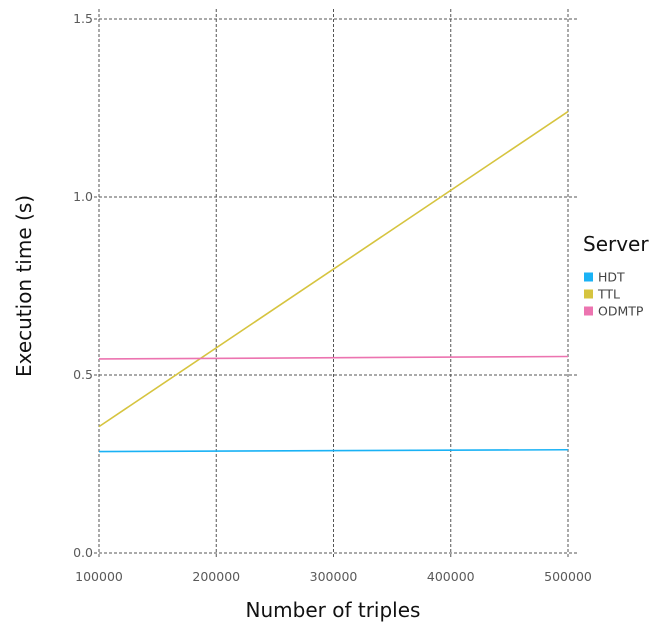  What do you see at coordinates (568, 576) in the screenshot?
I see `x-tick-label: 500000` at bounding box center [568, 576].